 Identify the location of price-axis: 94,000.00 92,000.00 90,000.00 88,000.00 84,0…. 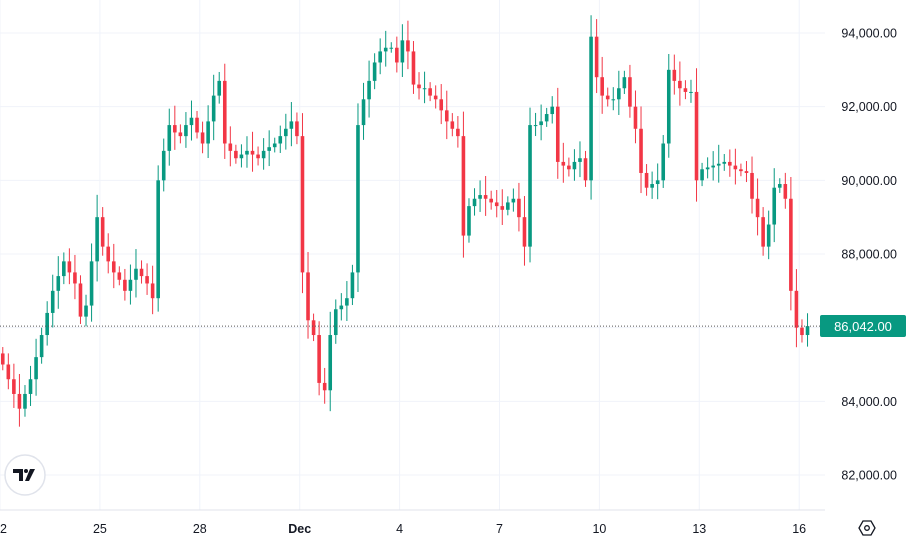
(869, 255).